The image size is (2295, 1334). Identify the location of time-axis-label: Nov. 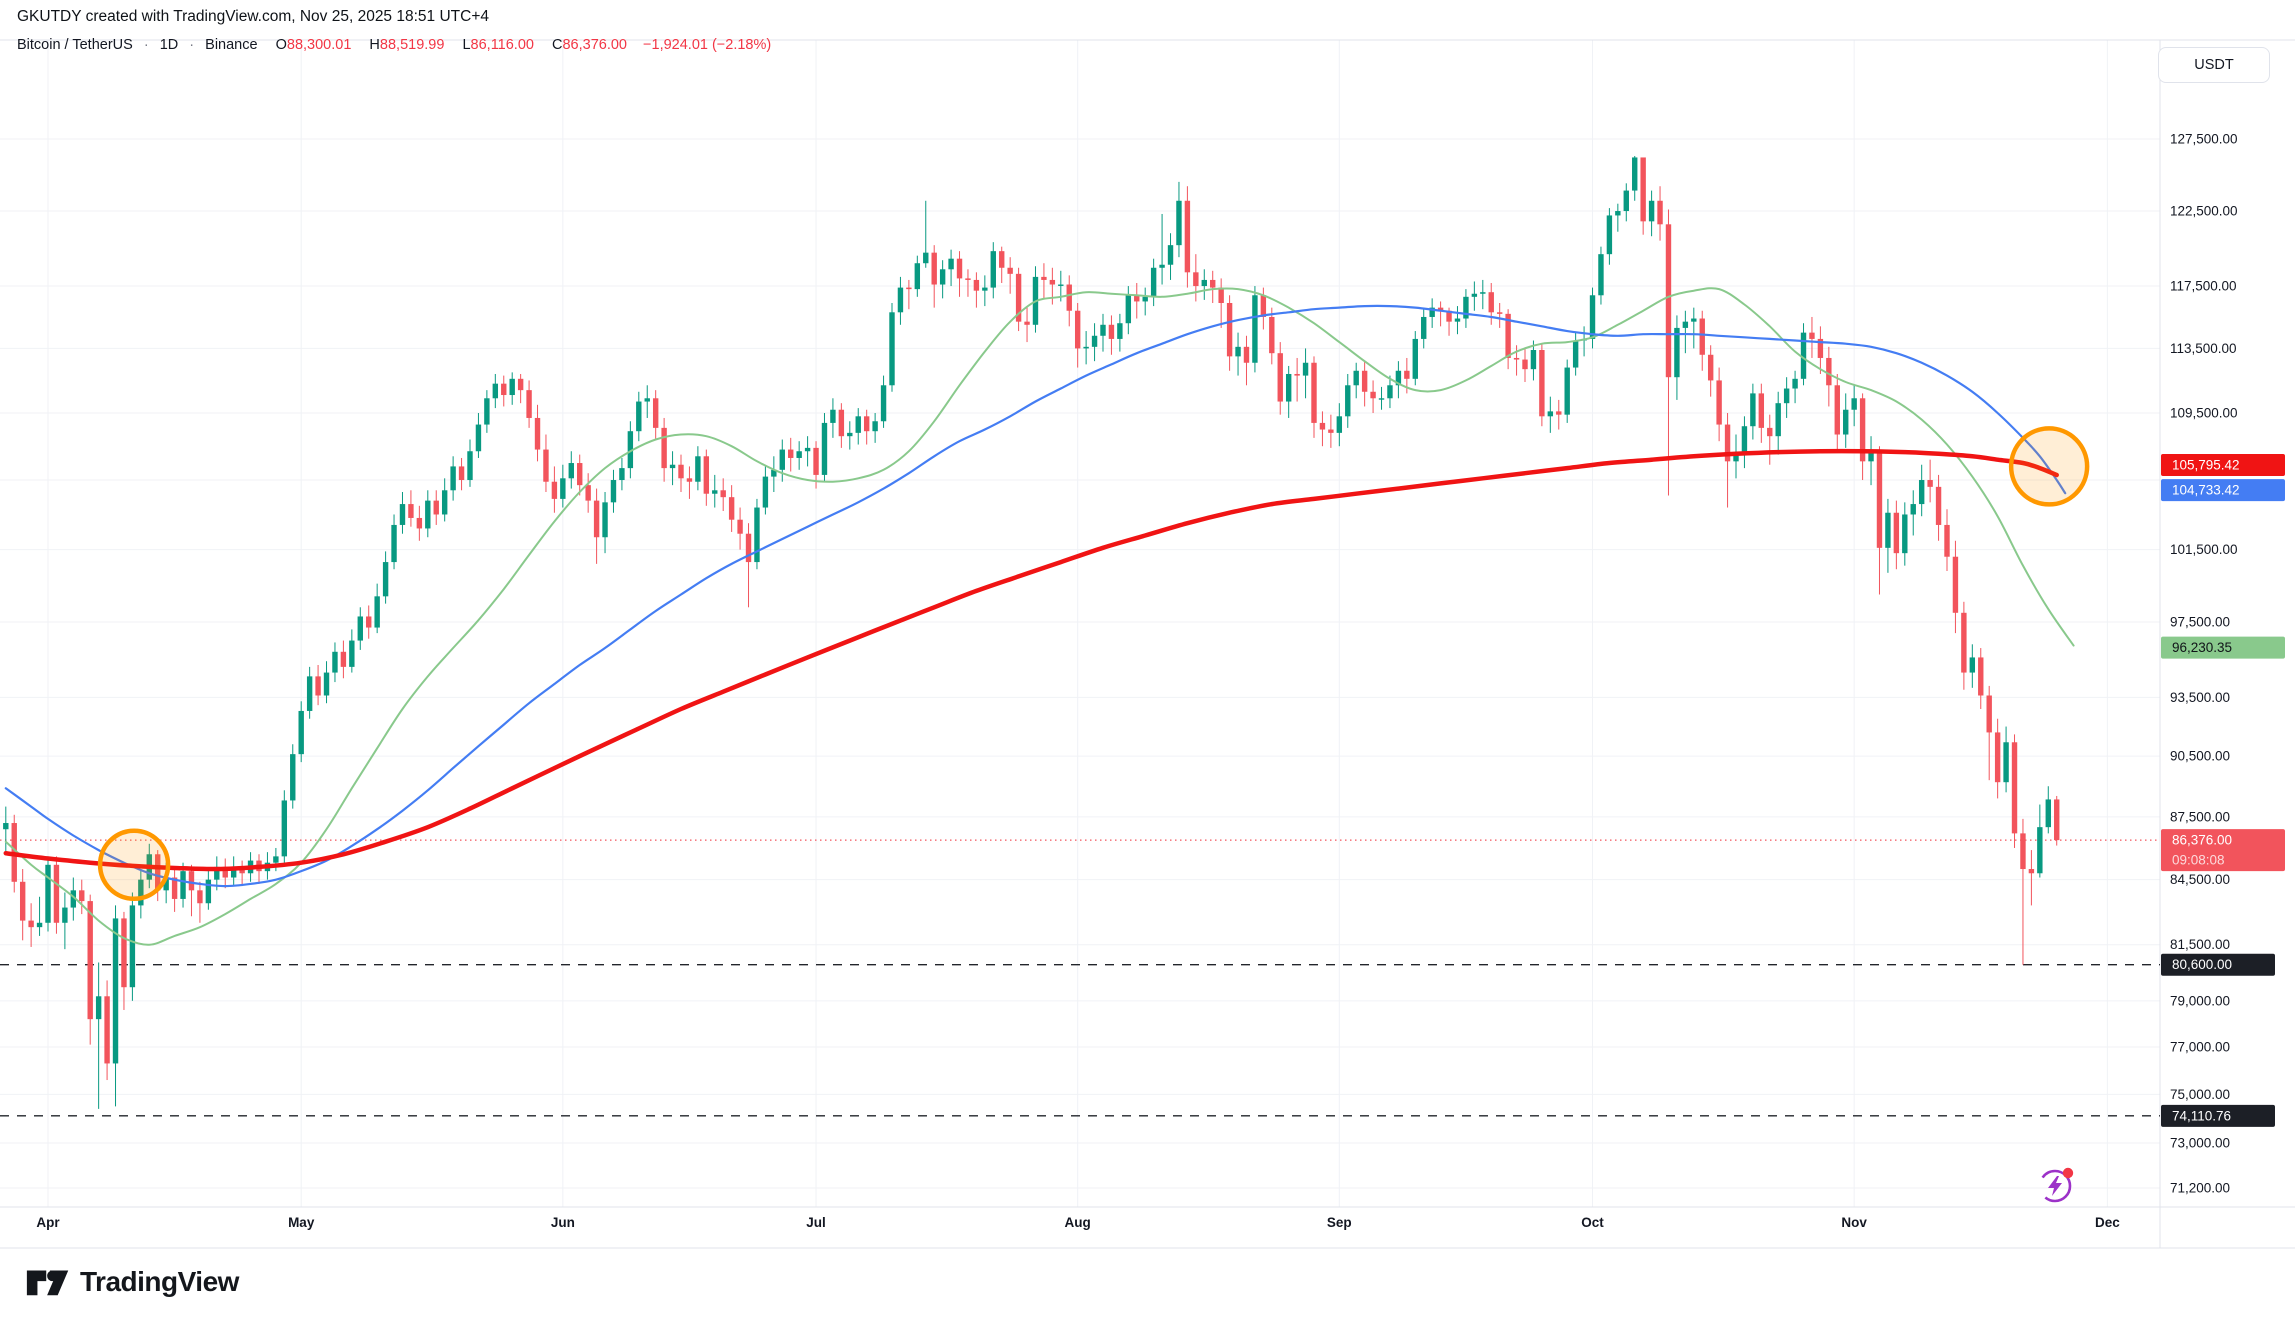
(1854, 1222).